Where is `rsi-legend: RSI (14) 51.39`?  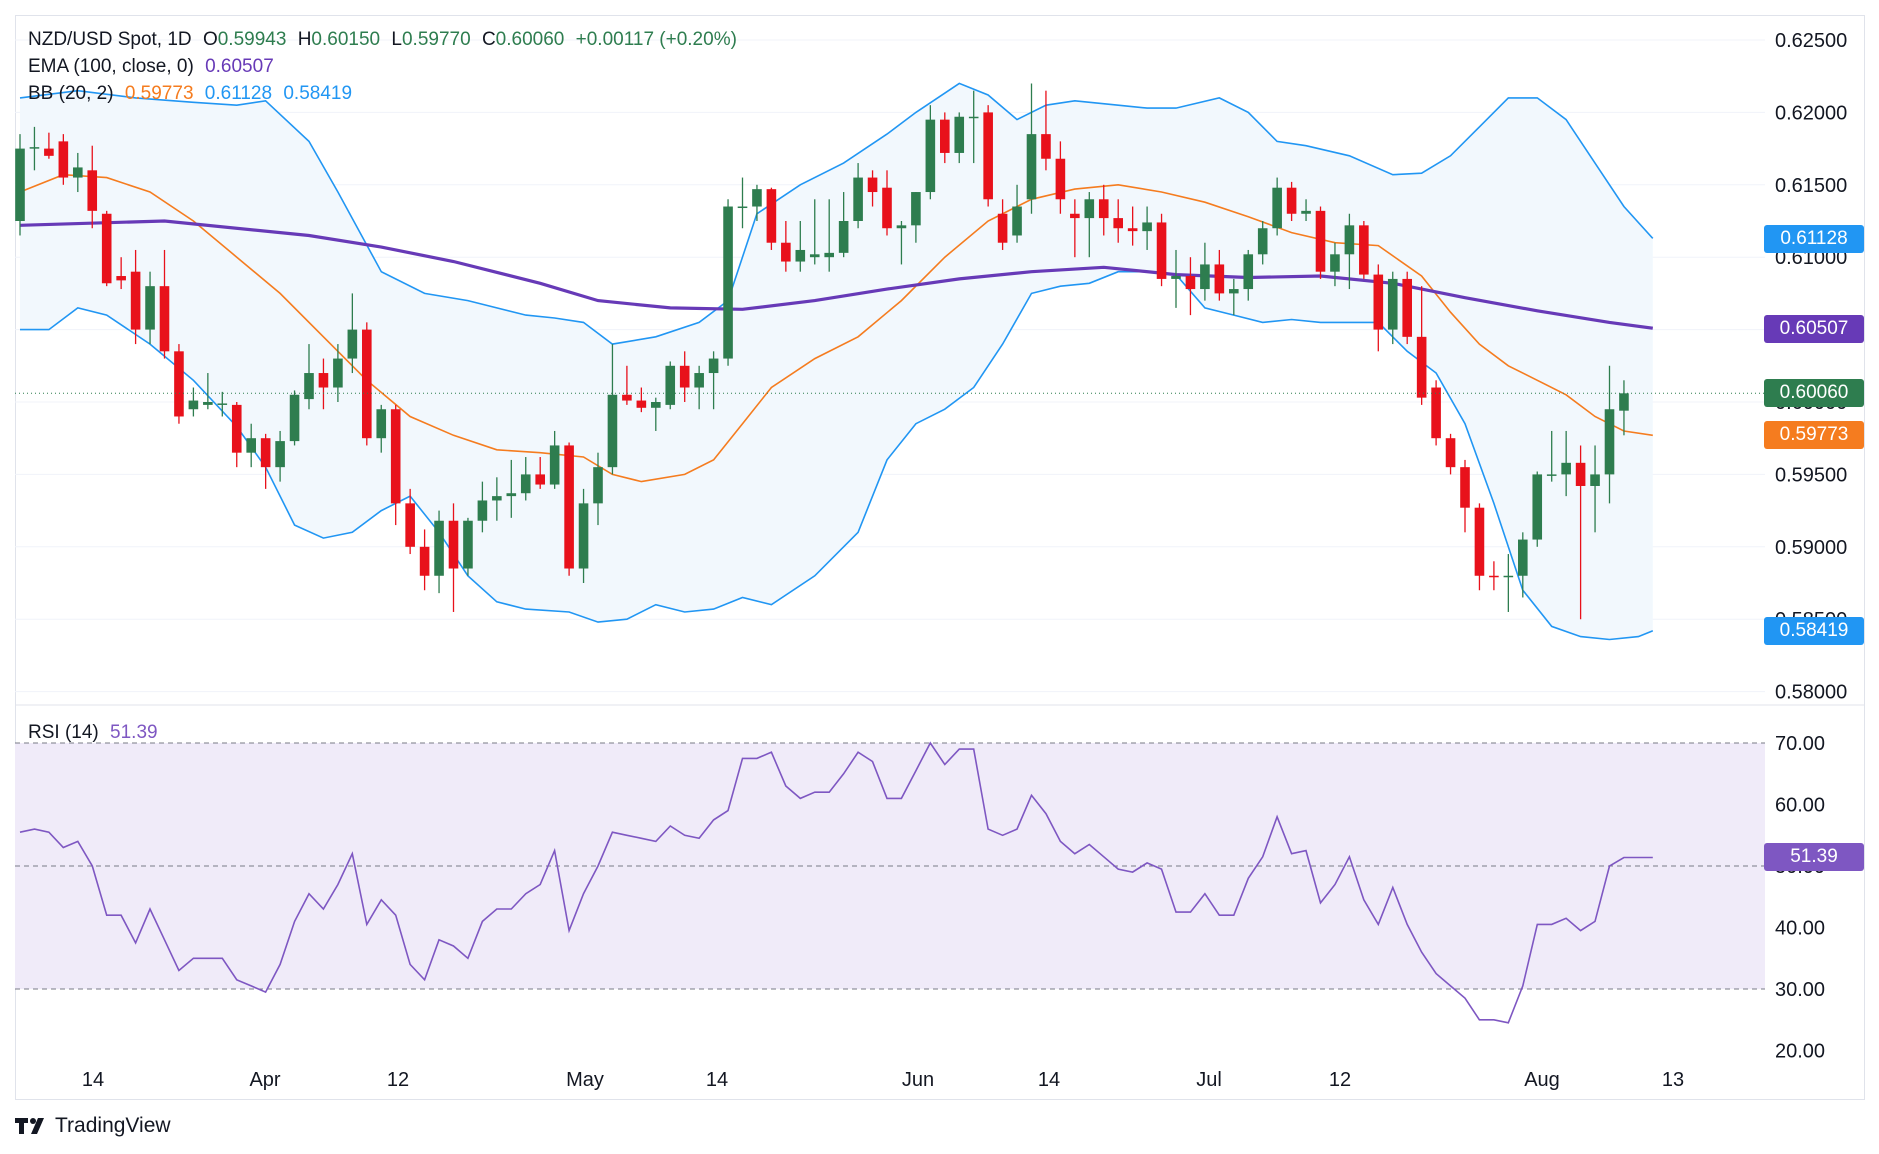 rsi-legend: RSI (14) 51.39 is located at coordinates (96, 733).